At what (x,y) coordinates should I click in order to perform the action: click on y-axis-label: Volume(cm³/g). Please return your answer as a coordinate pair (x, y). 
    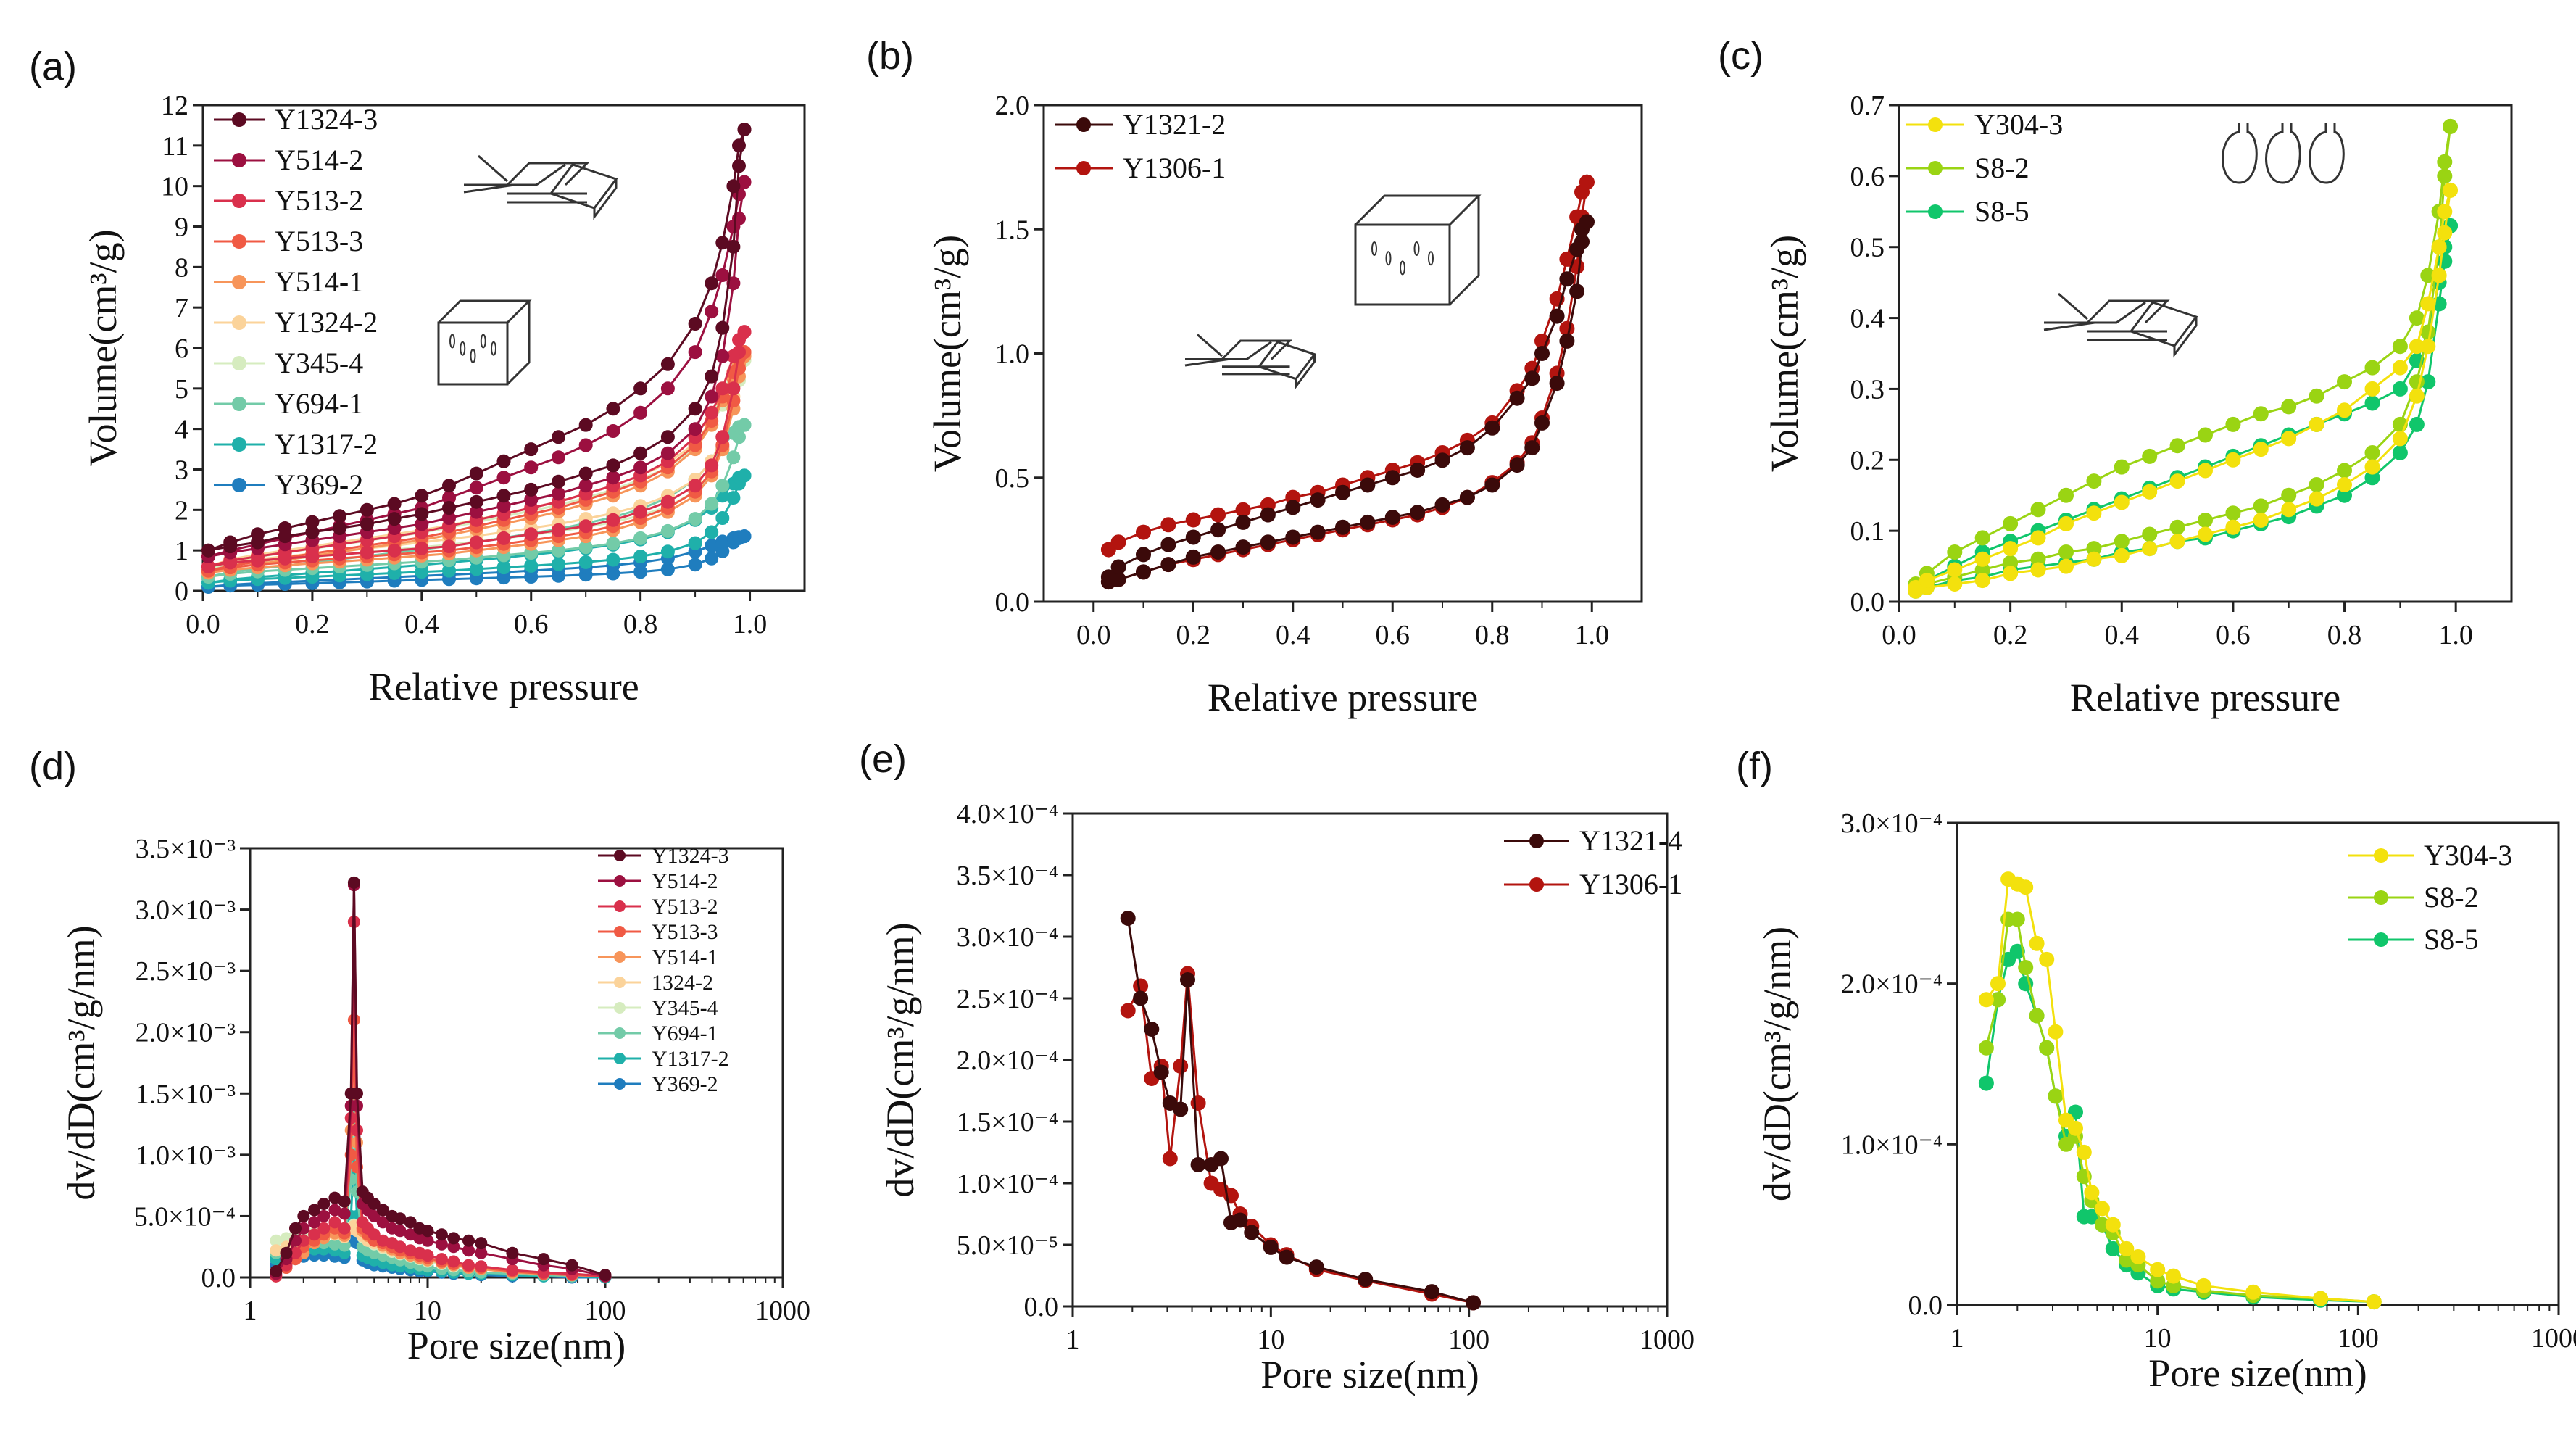
    Looking at the image, I should click on (103, 347).